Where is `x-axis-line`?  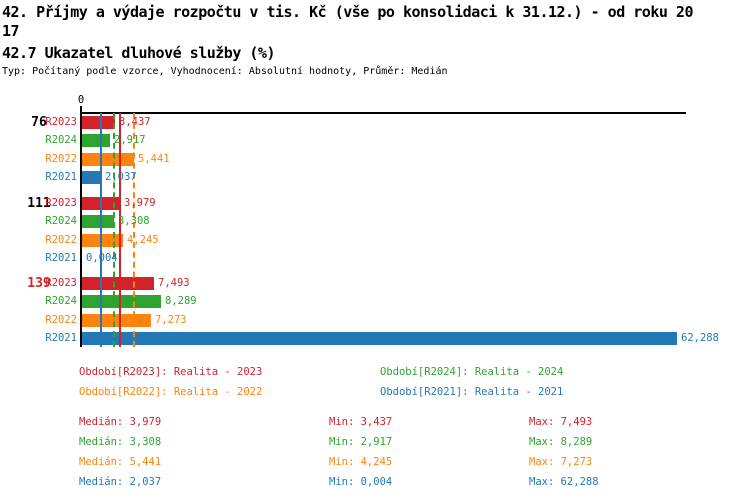 x-axis-line is located at coordinates (383, 113).